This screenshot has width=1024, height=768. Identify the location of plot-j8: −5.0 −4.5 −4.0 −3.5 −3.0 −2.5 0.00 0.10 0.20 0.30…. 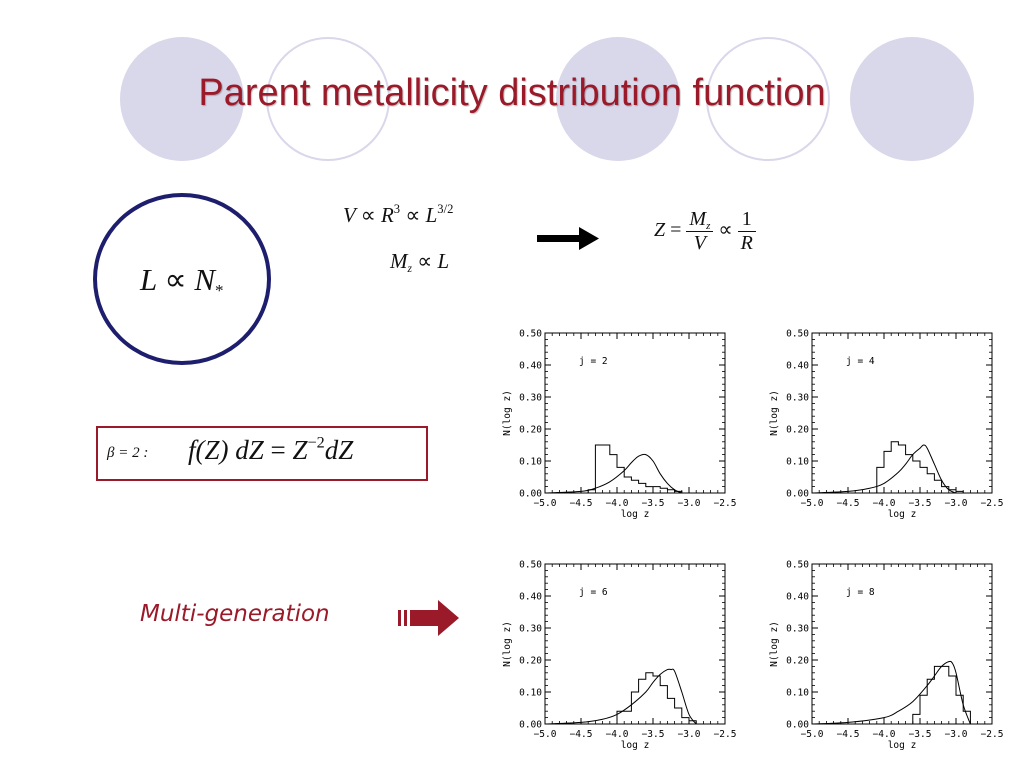
(886, 656).